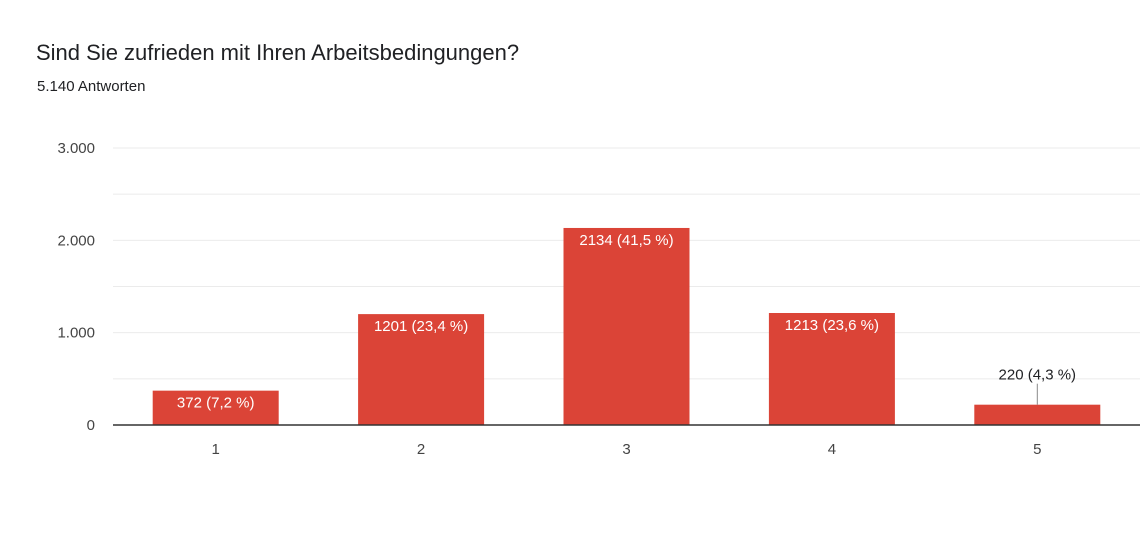 This screenshot has height=541, width=1140. What do you see at coordinates (76, 148) in the screenshot?
I see `y-tick-label: 3.000` at bounding box center [76, 148].